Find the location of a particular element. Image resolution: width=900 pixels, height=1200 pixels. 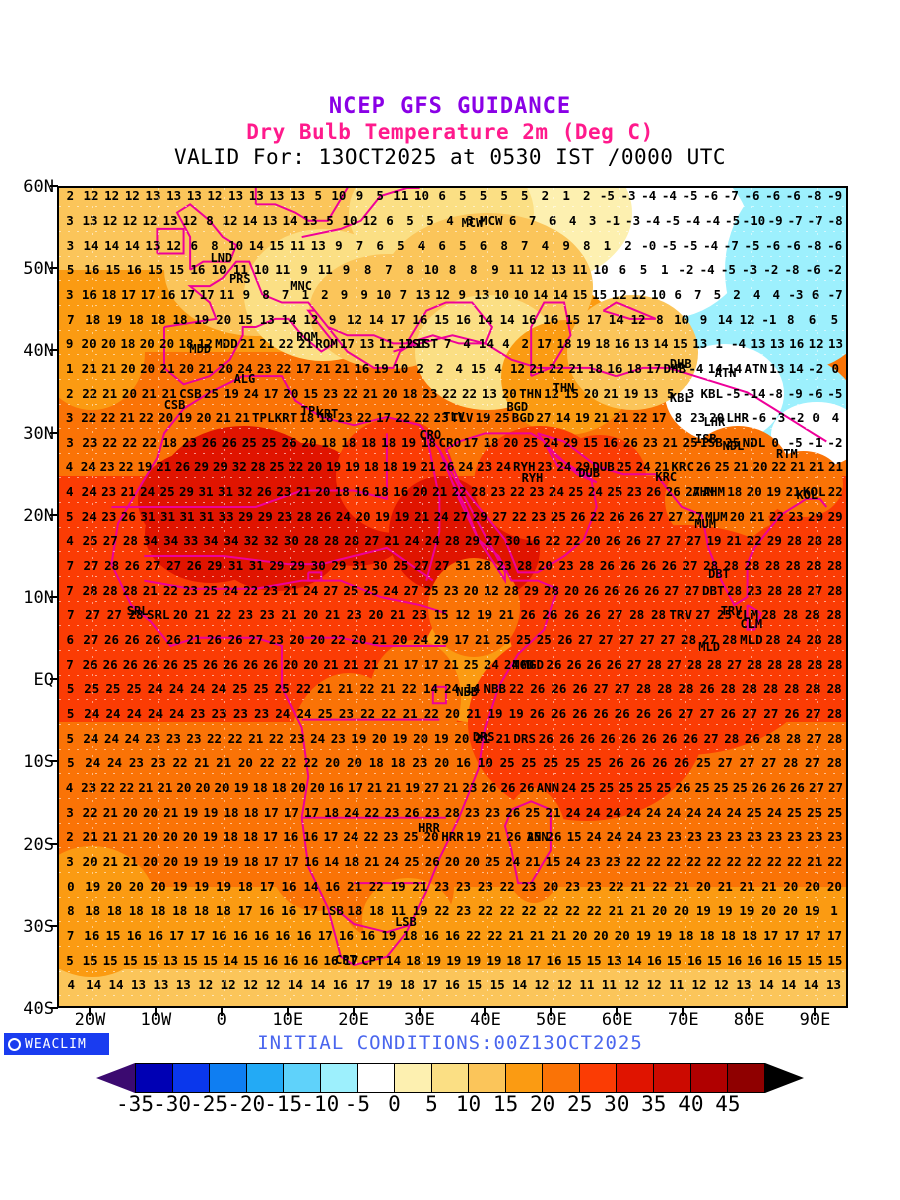

city-label-dhb: DHB is located at coordinates (680, 363).